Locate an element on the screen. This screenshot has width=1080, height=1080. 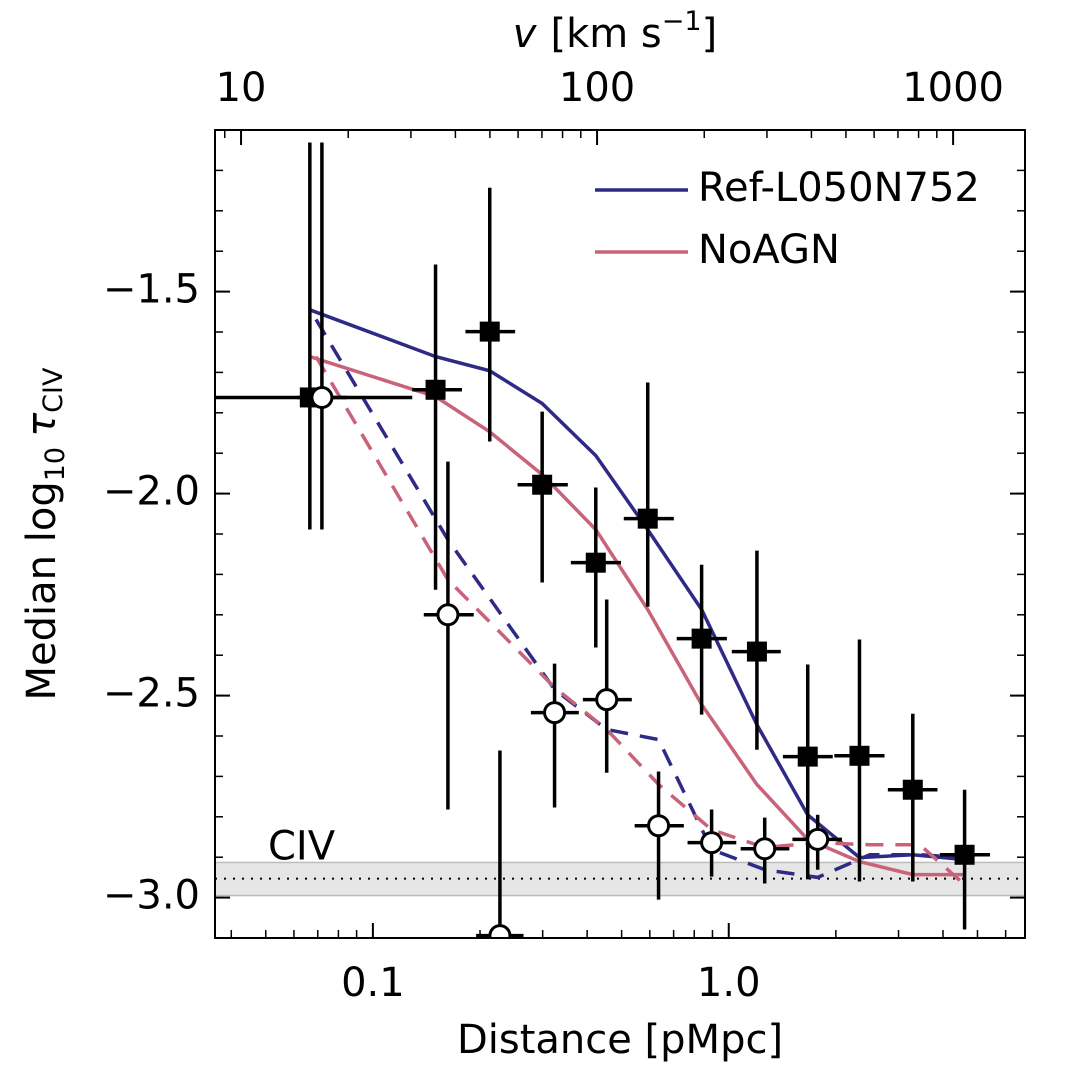
x2-label-part: −1 is located at coordinates (682, 21).